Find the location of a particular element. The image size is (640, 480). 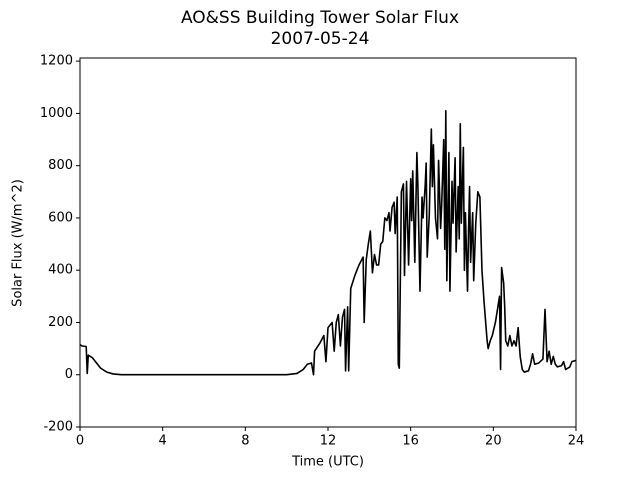

x-tick-label: 24 is located at coordinates (576, 441).